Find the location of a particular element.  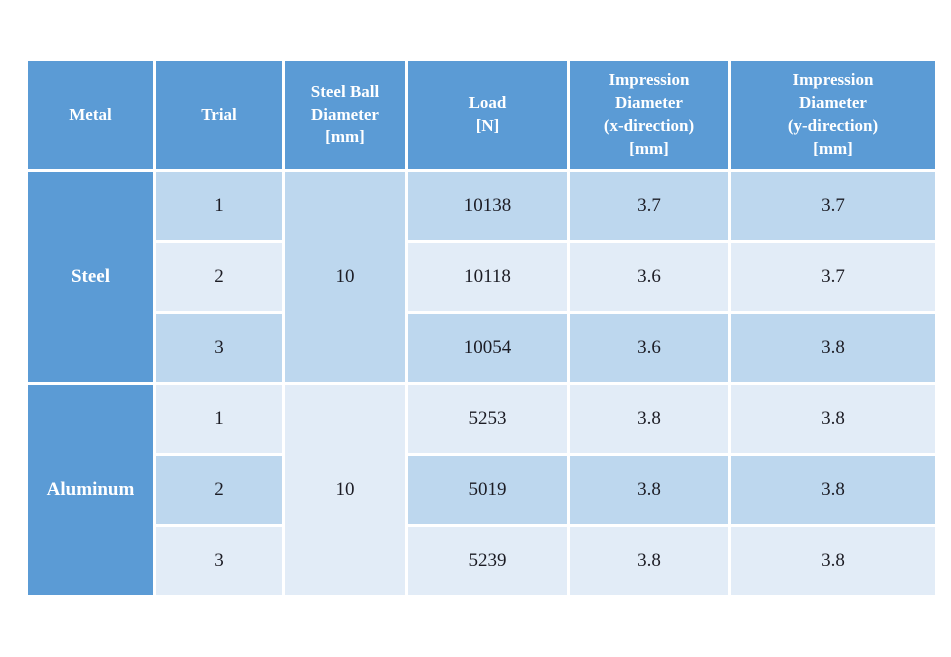

table-row-aluminum-3: 3 5239 3.8 3.8 is located at coordinates (482, 561).